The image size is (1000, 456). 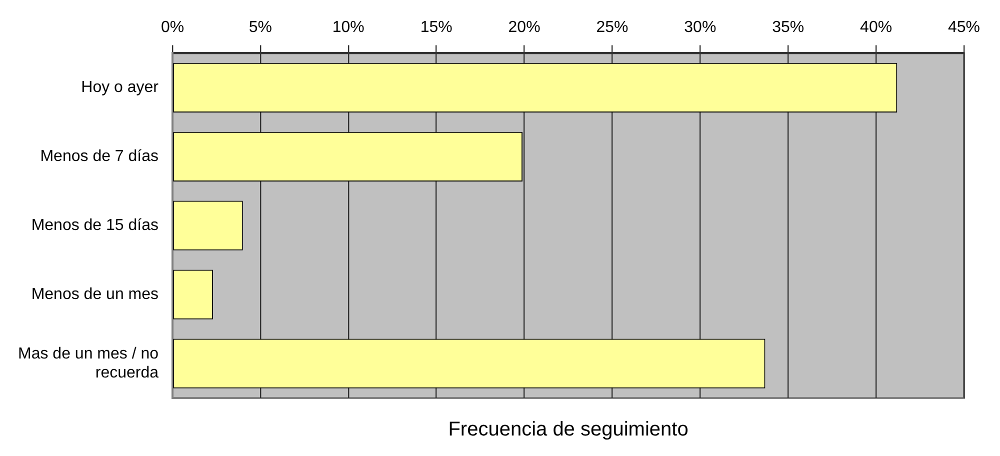 What do you see at coordinates (524, 27) in the screenshot?
I see `x-tick-label: 20%` at bounding box center [524, 27].